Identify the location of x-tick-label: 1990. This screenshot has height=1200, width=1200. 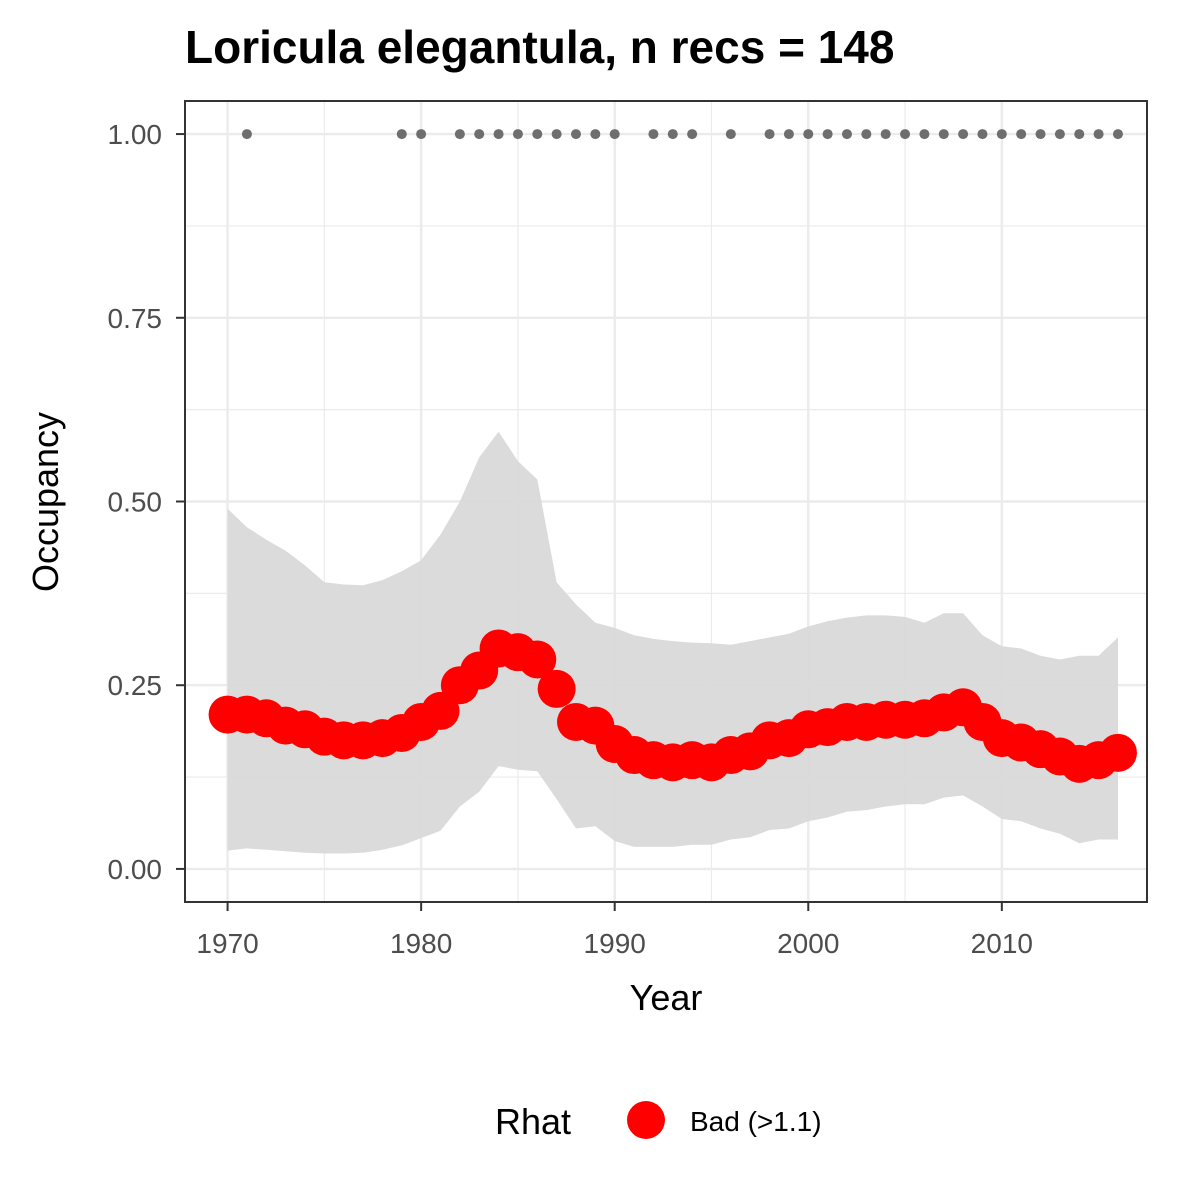
(615, 943).